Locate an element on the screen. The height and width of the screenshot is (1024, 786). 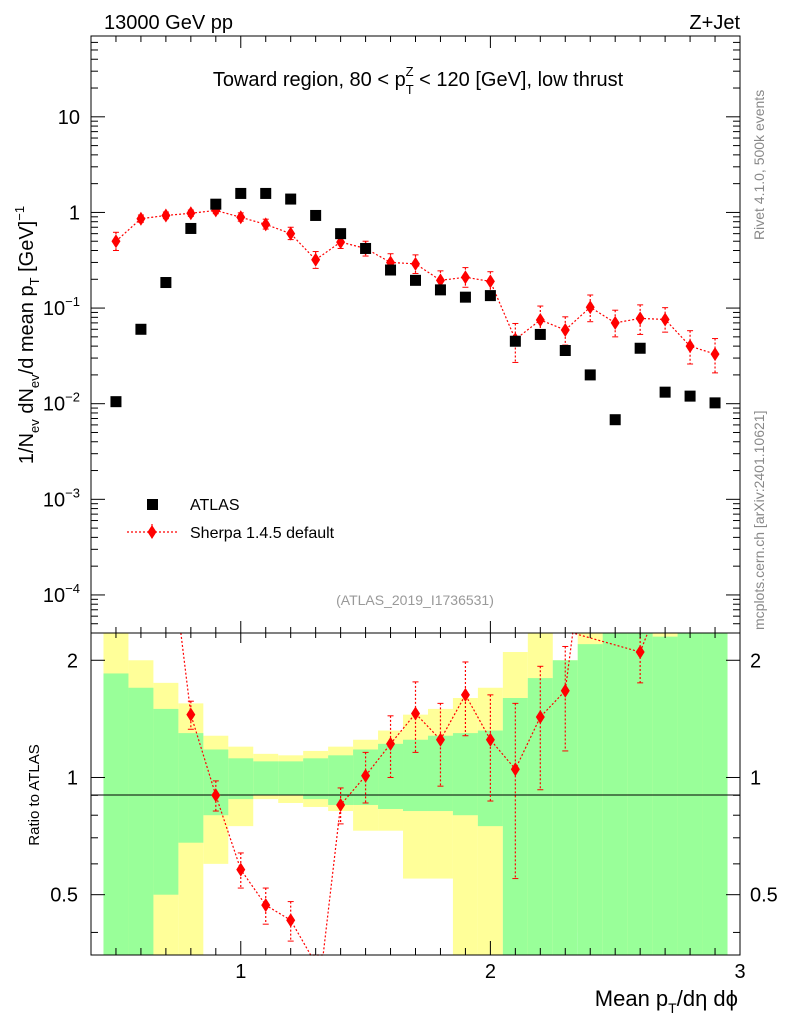
legend-atlas-marker is located at coordinates (152, 504).